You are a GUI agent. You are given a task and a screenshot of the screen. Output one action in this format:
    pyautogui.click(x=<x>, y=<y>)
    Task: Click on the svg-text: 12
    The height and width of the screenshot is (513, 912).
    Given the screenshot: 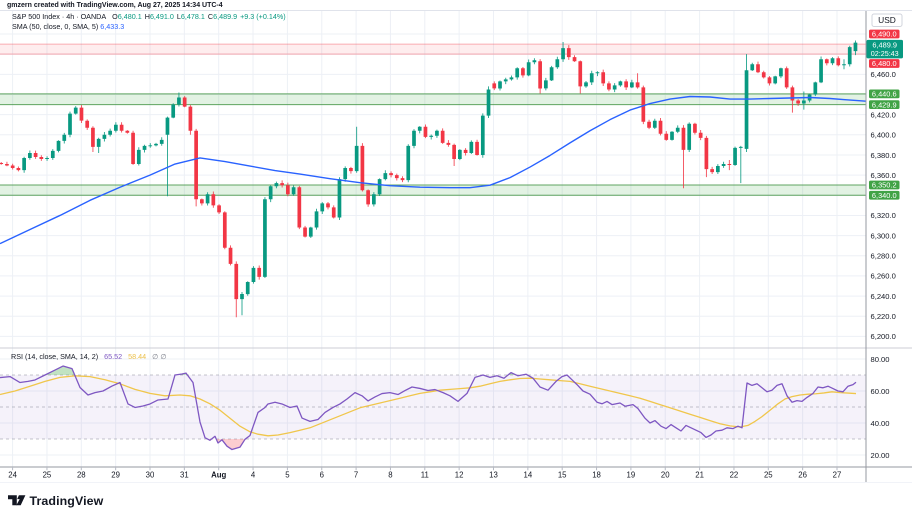 What is the action you would take?
    pyautogui.click(x=459, y=475)
    